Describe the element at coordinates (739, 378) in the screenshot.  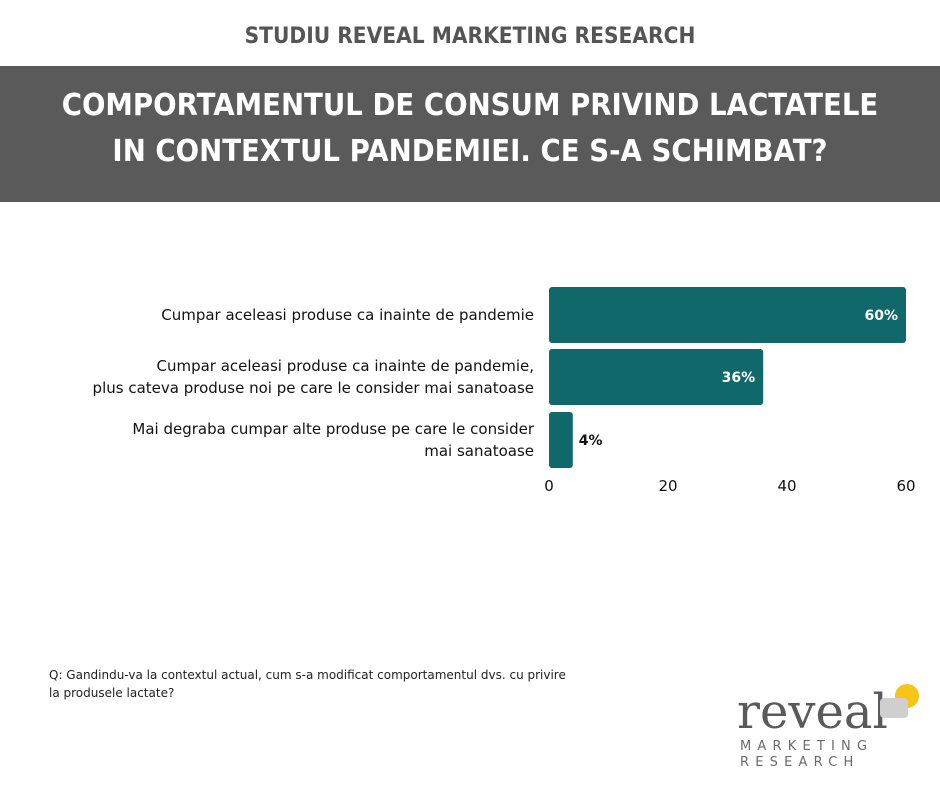
I see `data-label: 36%` at that location.